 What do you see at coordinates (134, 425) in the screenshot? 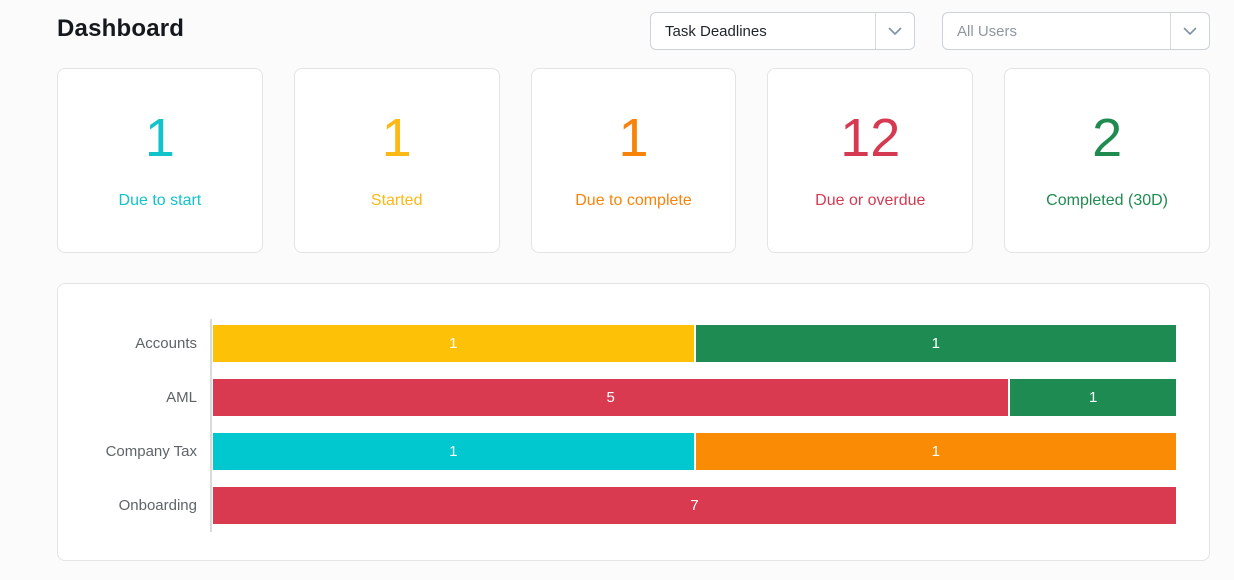
I see `chart-labels-column: Accounts AML Company Tax Onboarding` at bounding box center [134, 425].